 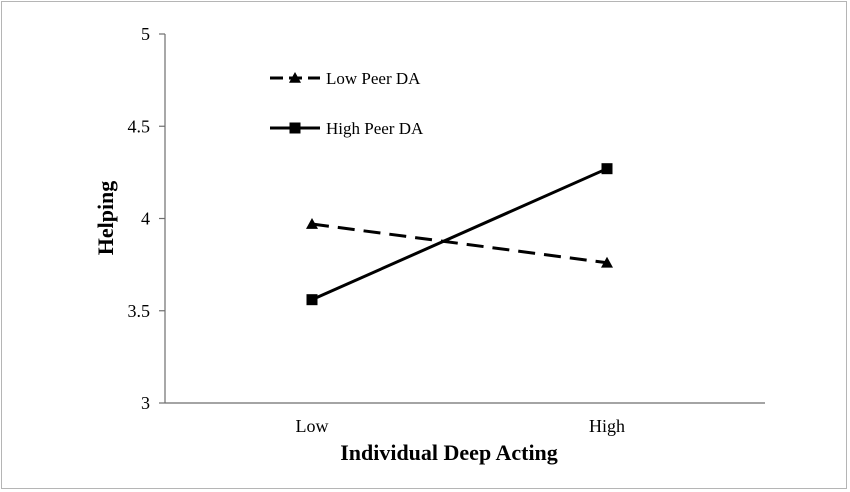 I want to click on y-tick-label: 4, so click(x=145, y=219).